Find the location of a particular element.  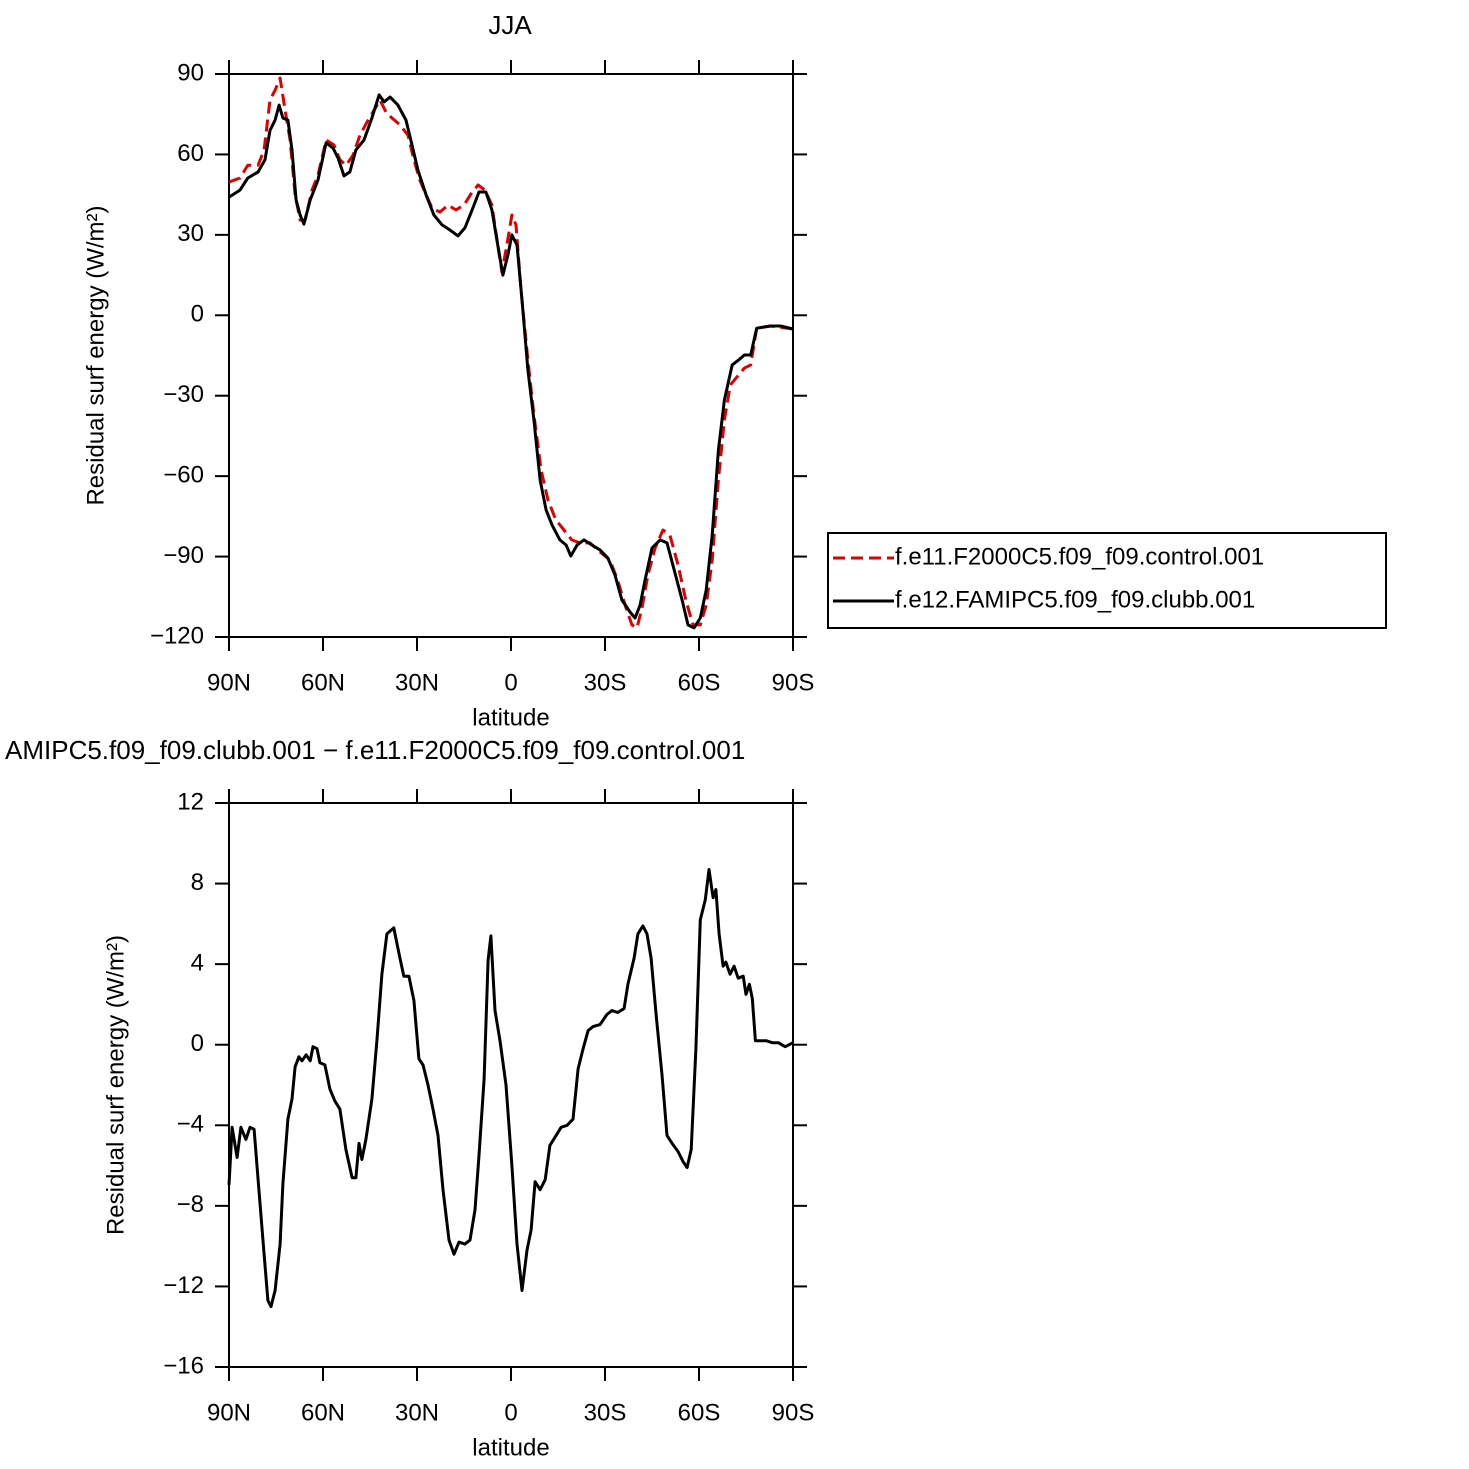

y-tick-label: 12 is located at coordinates (190, 801).